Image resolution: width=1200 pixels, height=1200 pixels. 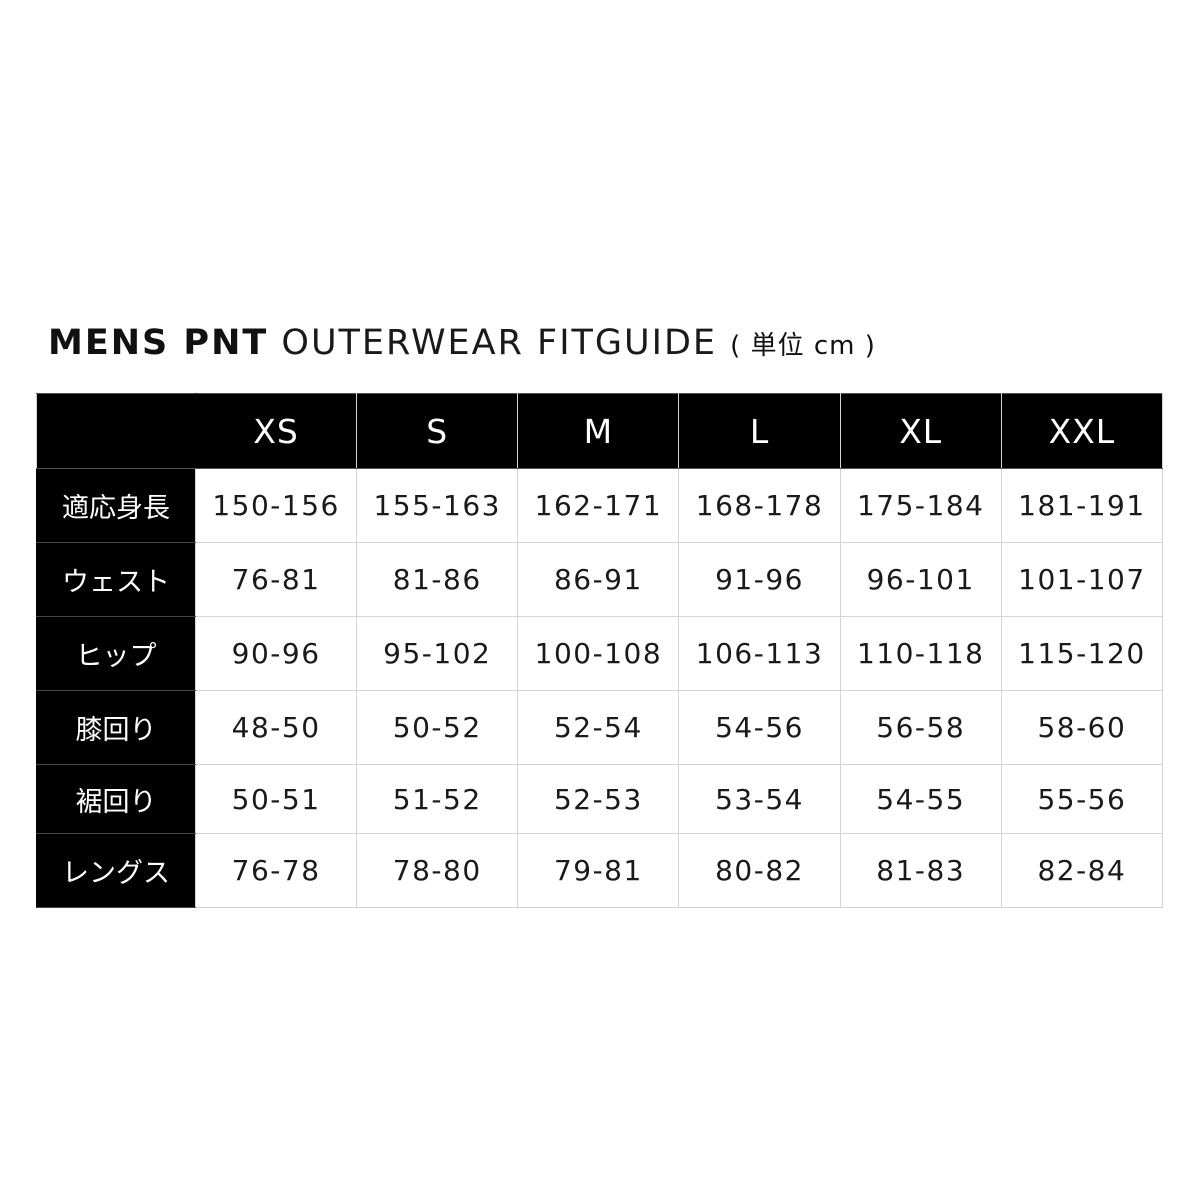 What do you see at coordinates (759, 799) in the screenshot?
I see `table-cell: 53-54` at bounding box center [759, 799].